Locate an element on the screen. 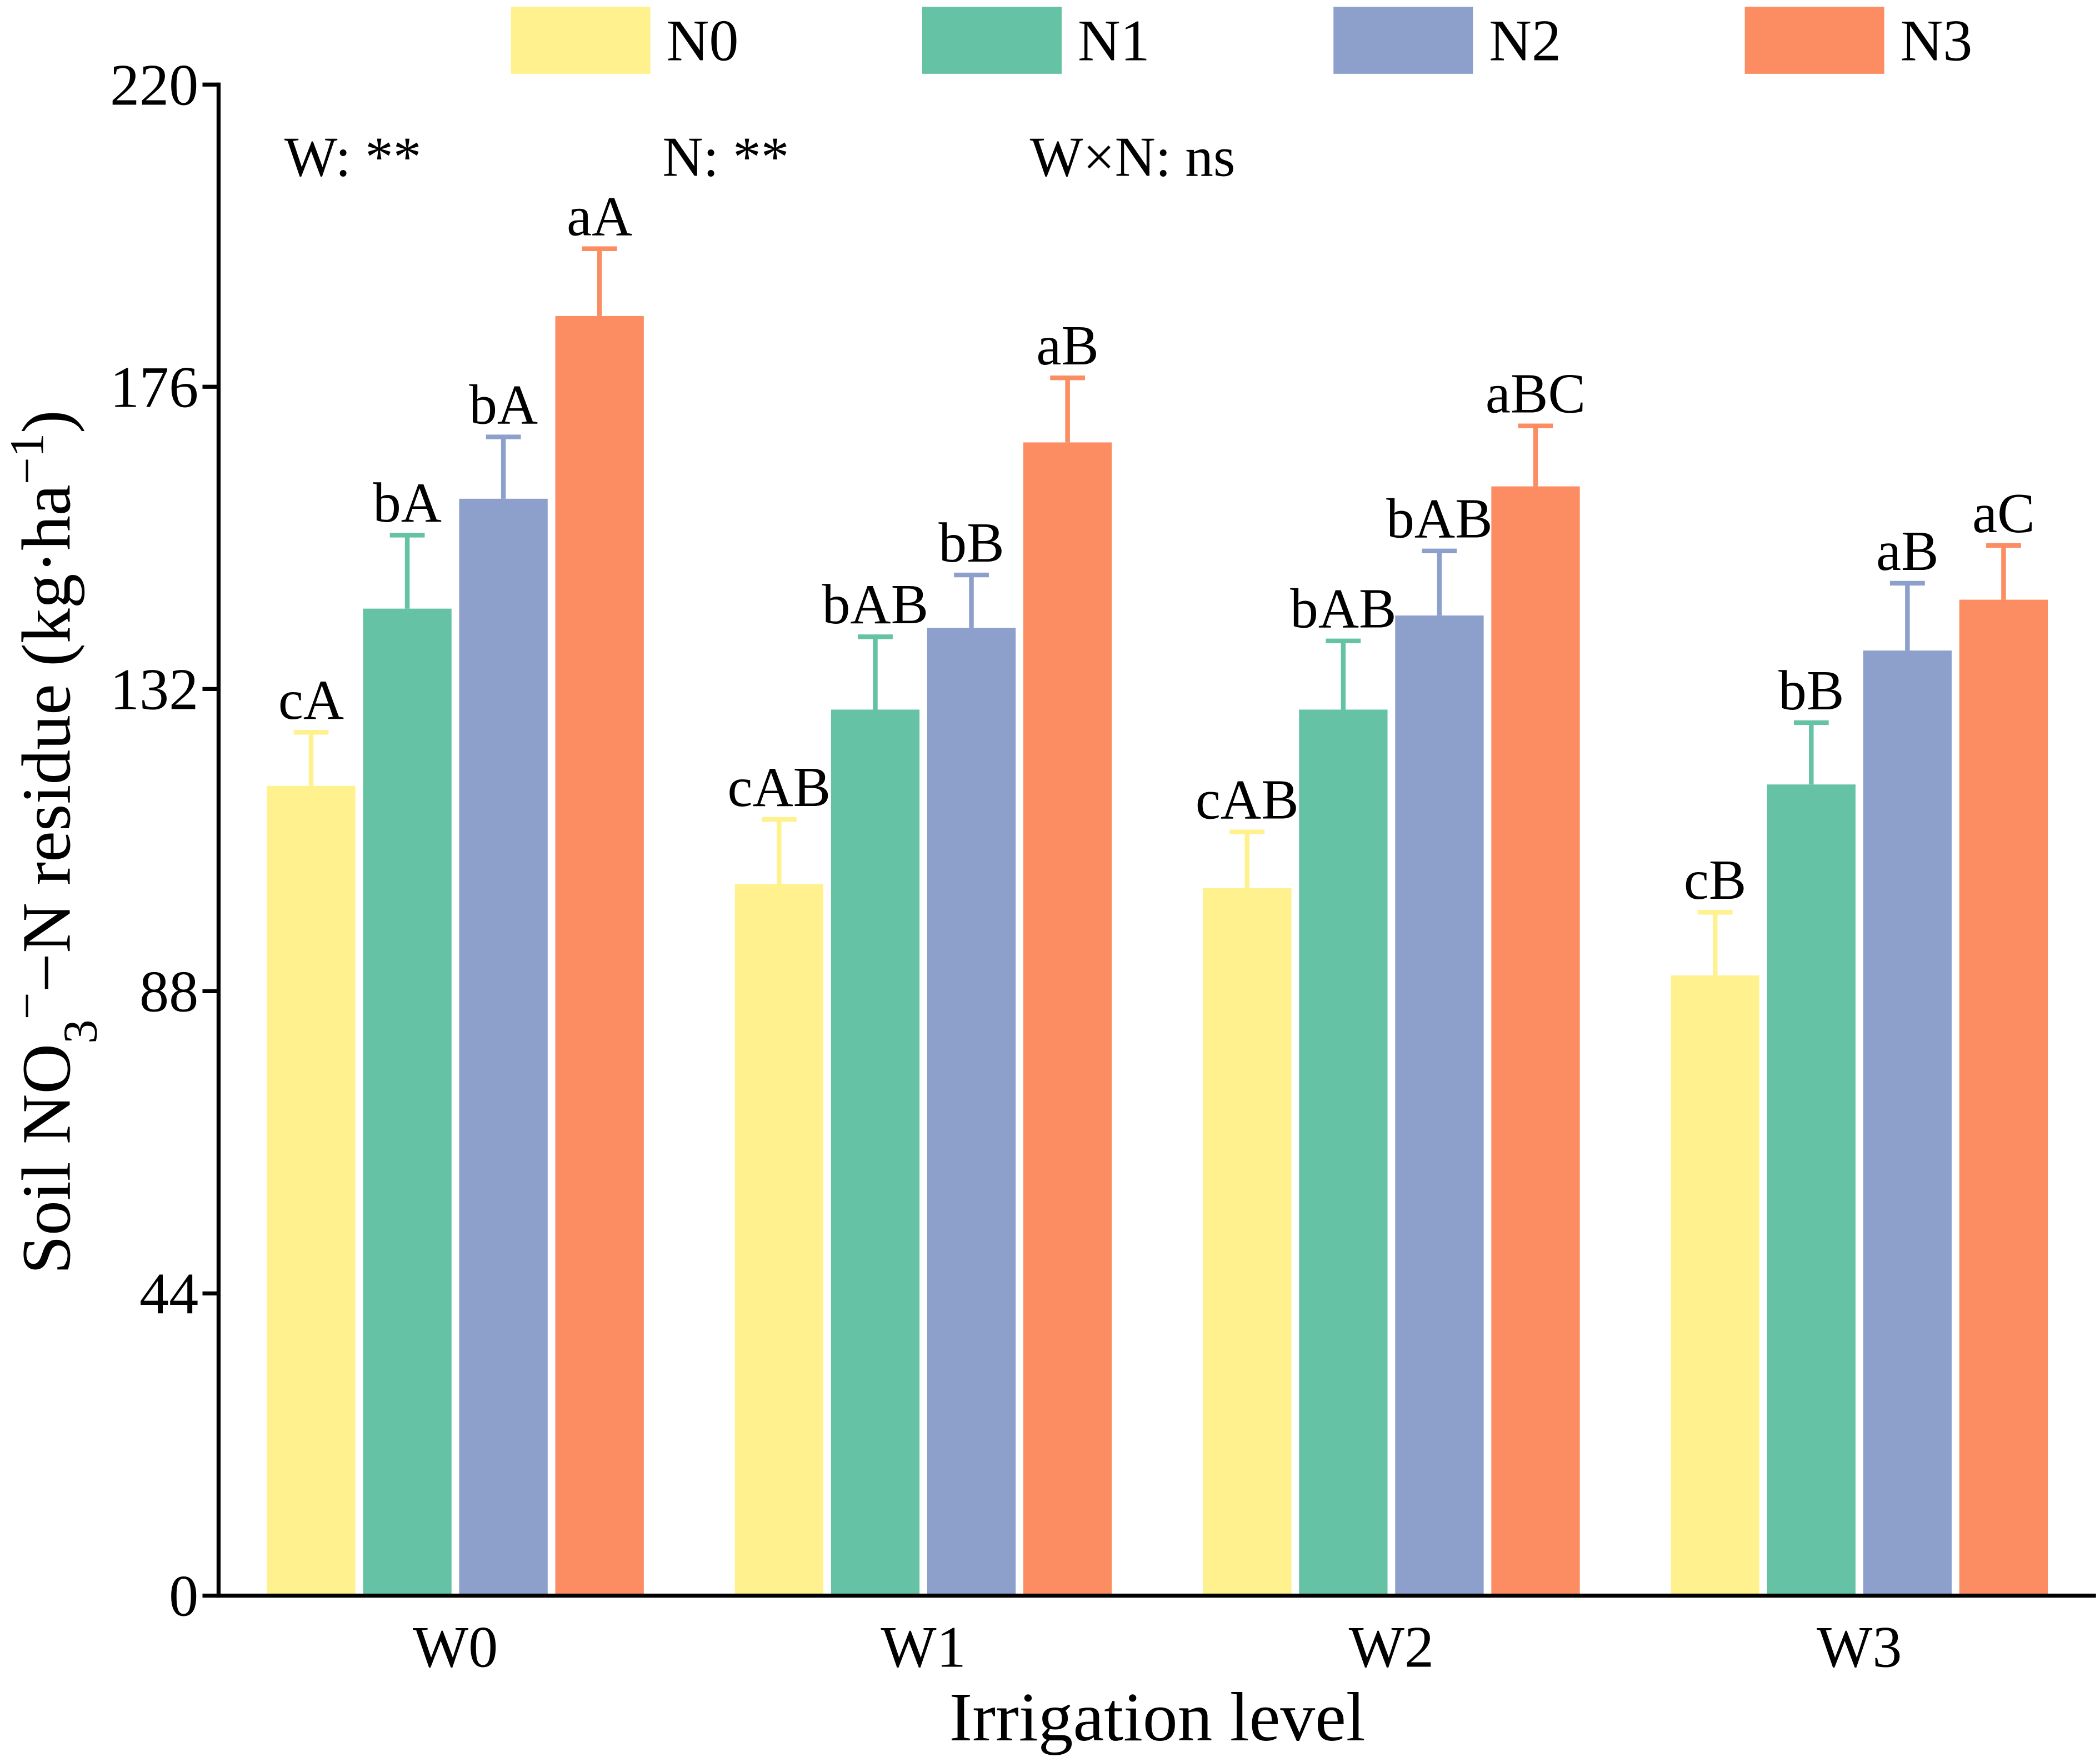 This screenshot has width=2100, height=1762. bar-N0-W2 is located at coordinates (1247, 1242).